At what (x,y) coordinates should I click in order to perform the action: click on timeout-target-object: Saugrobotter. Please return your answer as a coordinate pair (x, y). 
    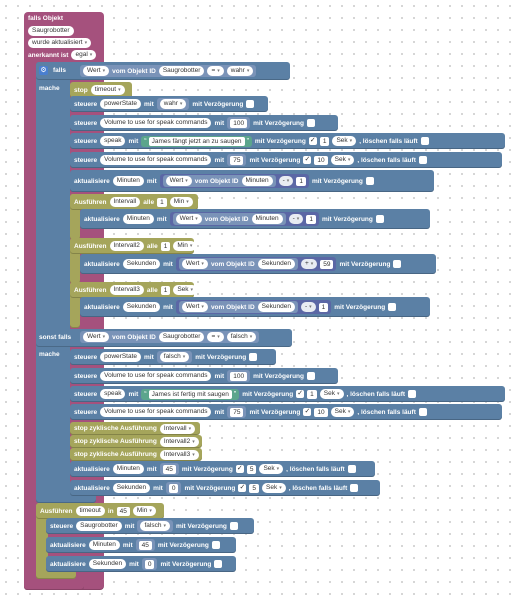
    Looking at the image, I should click on (99, 526).